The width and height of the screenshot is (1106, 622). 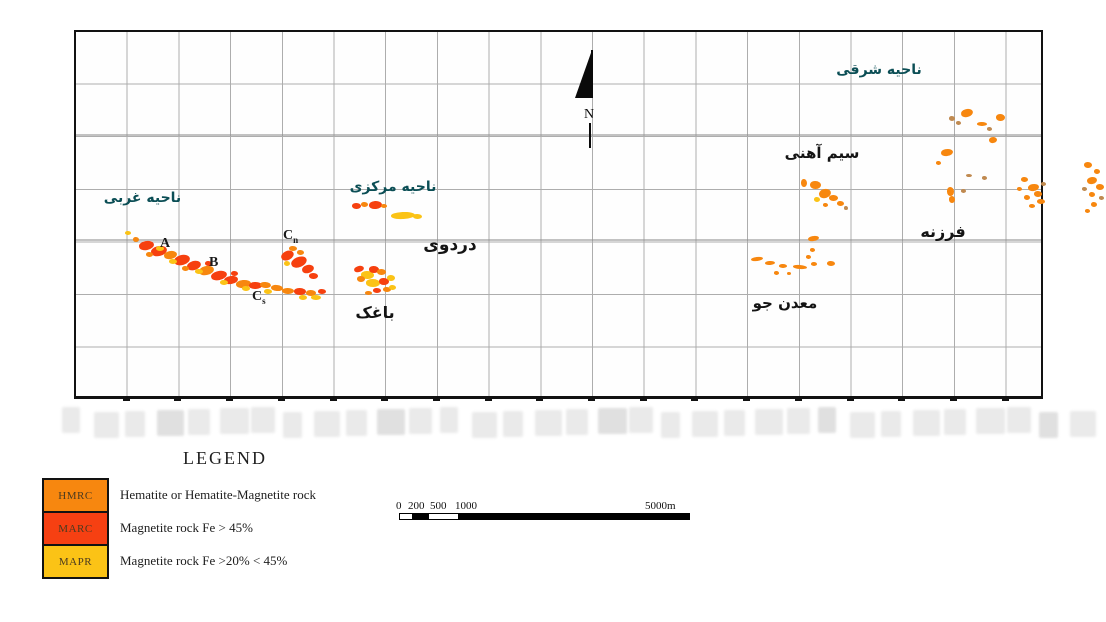 What do you see at coordinates (584, 99) in the screenshot?
I see `north-arrow-icon: N` at bounding box center [584, 99].